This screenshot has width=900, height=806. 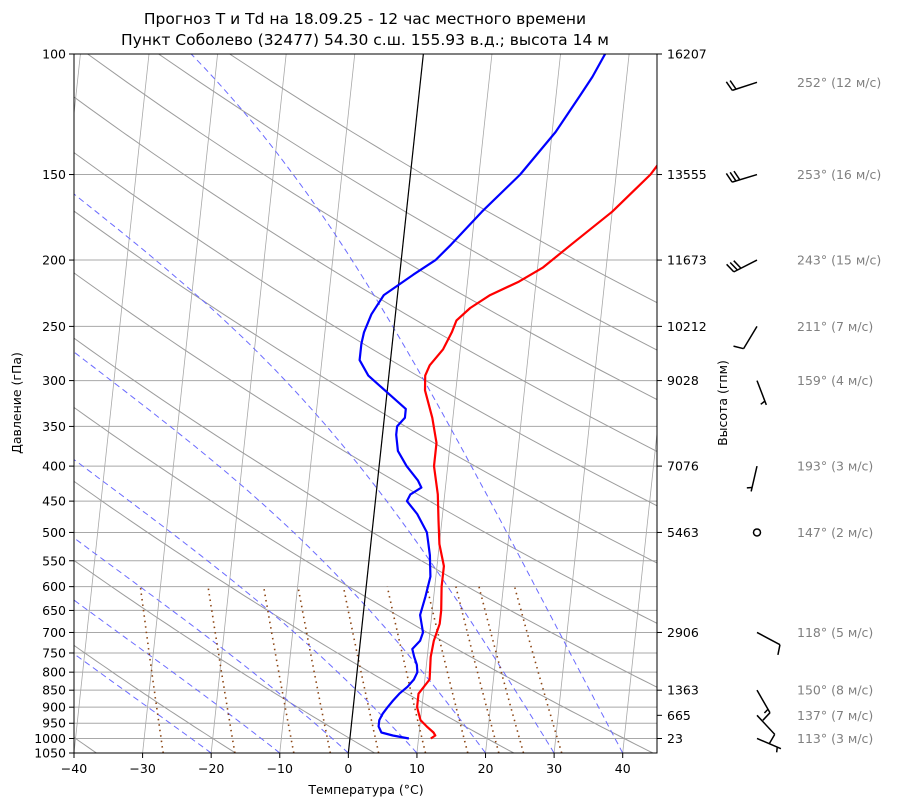 I want to click on dry-adiabat, so click(x=155, y=698).